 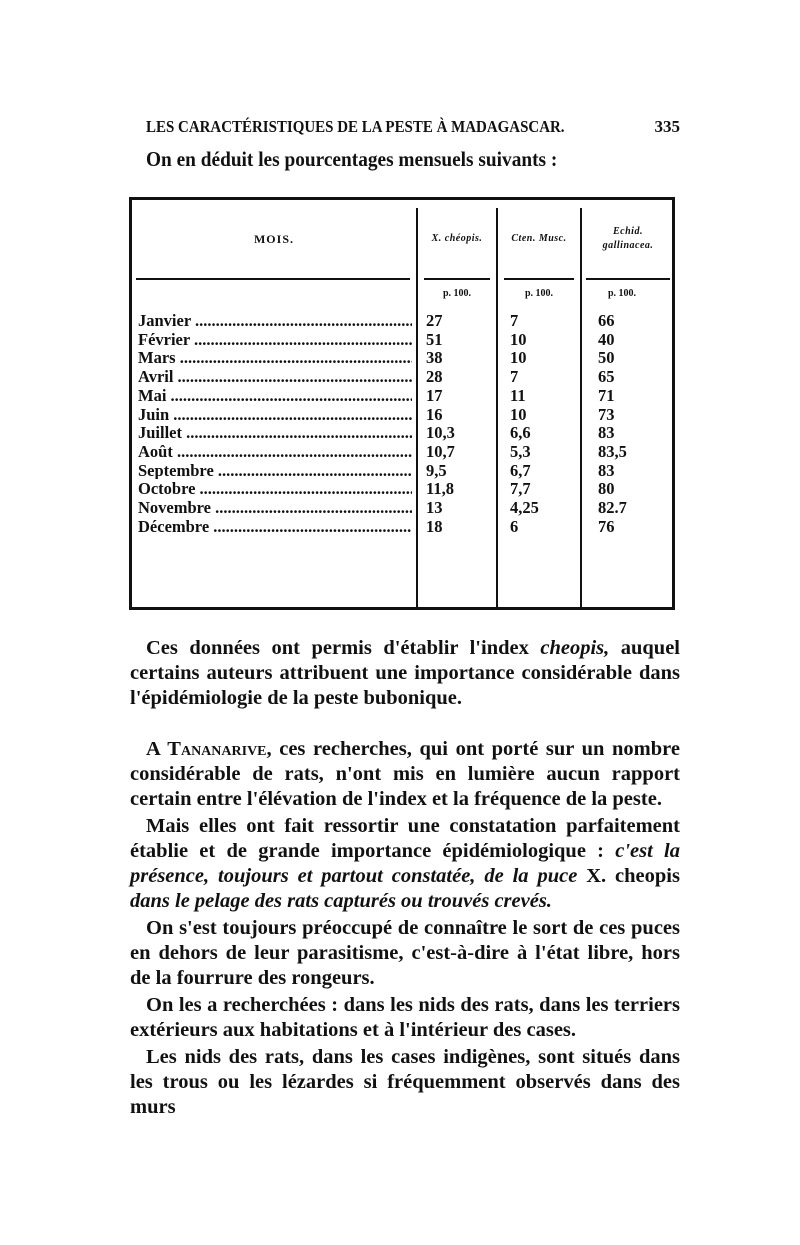 What do you see at coordinates (434, 339) in the screenshot?
I see `value-cell: 51` at bounding box center [434, 339].